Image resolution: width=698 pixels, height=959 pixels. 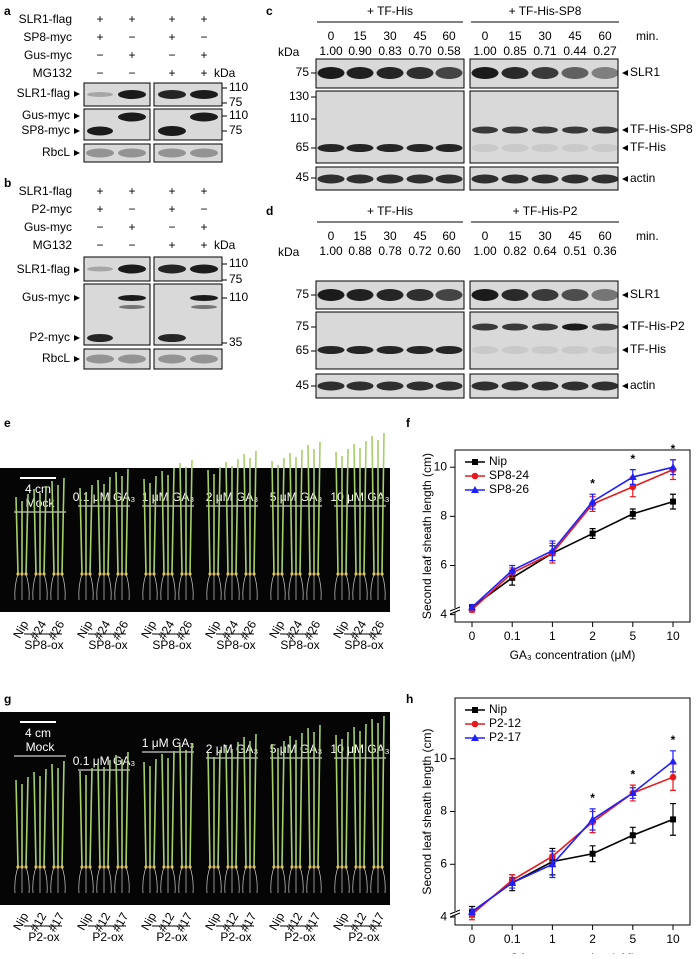 I want to click on panel-label: h, so click(x=409, y=699).